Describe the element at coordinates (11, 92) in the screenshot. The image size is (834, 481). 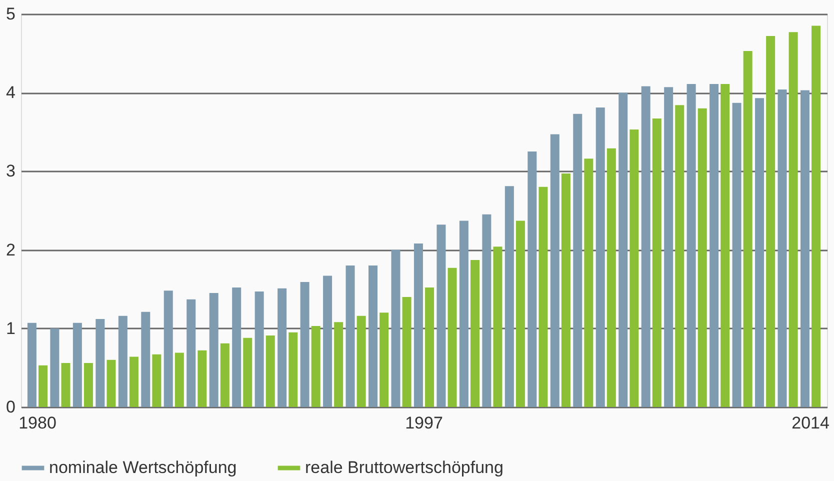
I see `y-tick-label: 4` at that location.